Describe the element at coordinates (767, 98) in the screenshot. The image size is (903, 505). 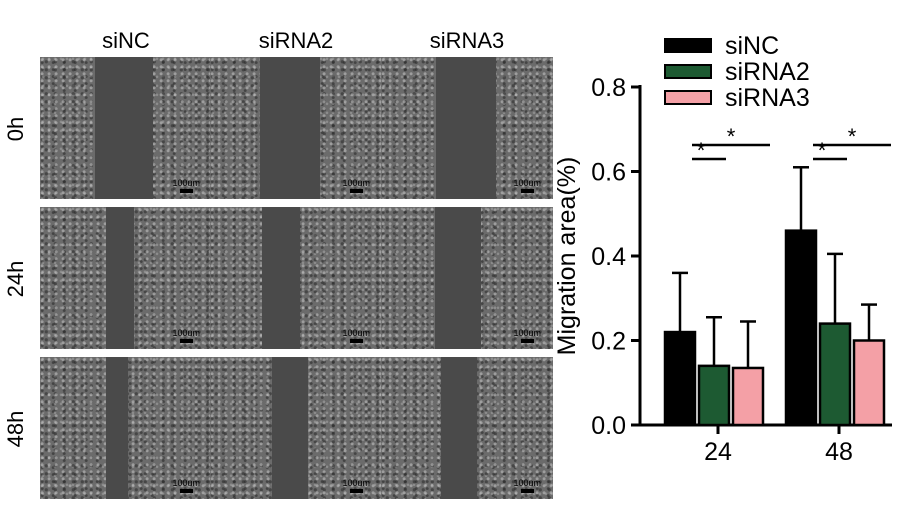
I see `legend-label: siRNA3` at that location.